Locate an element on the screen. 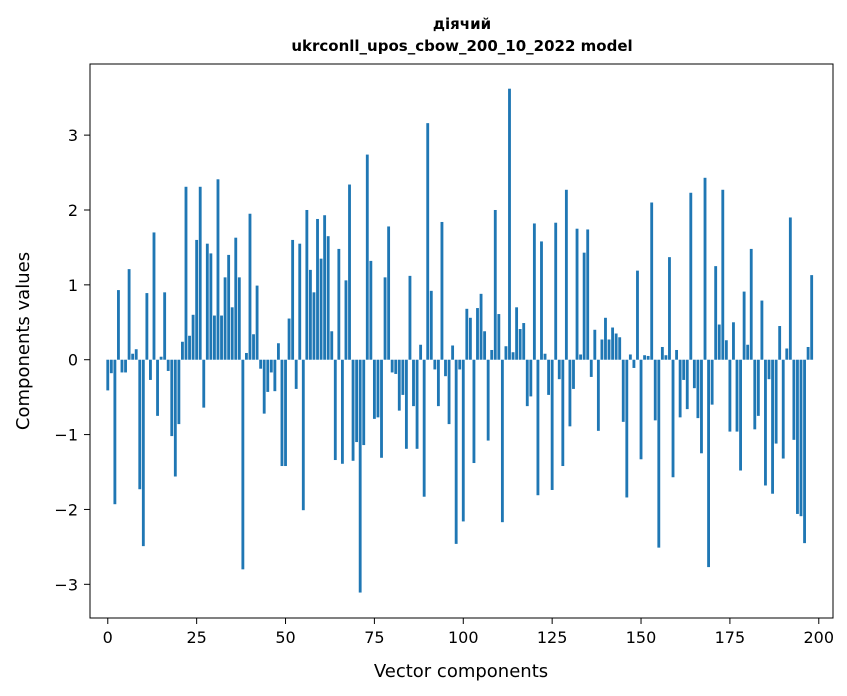  y-tick-label: 3 is located at coordinates (73, 135).